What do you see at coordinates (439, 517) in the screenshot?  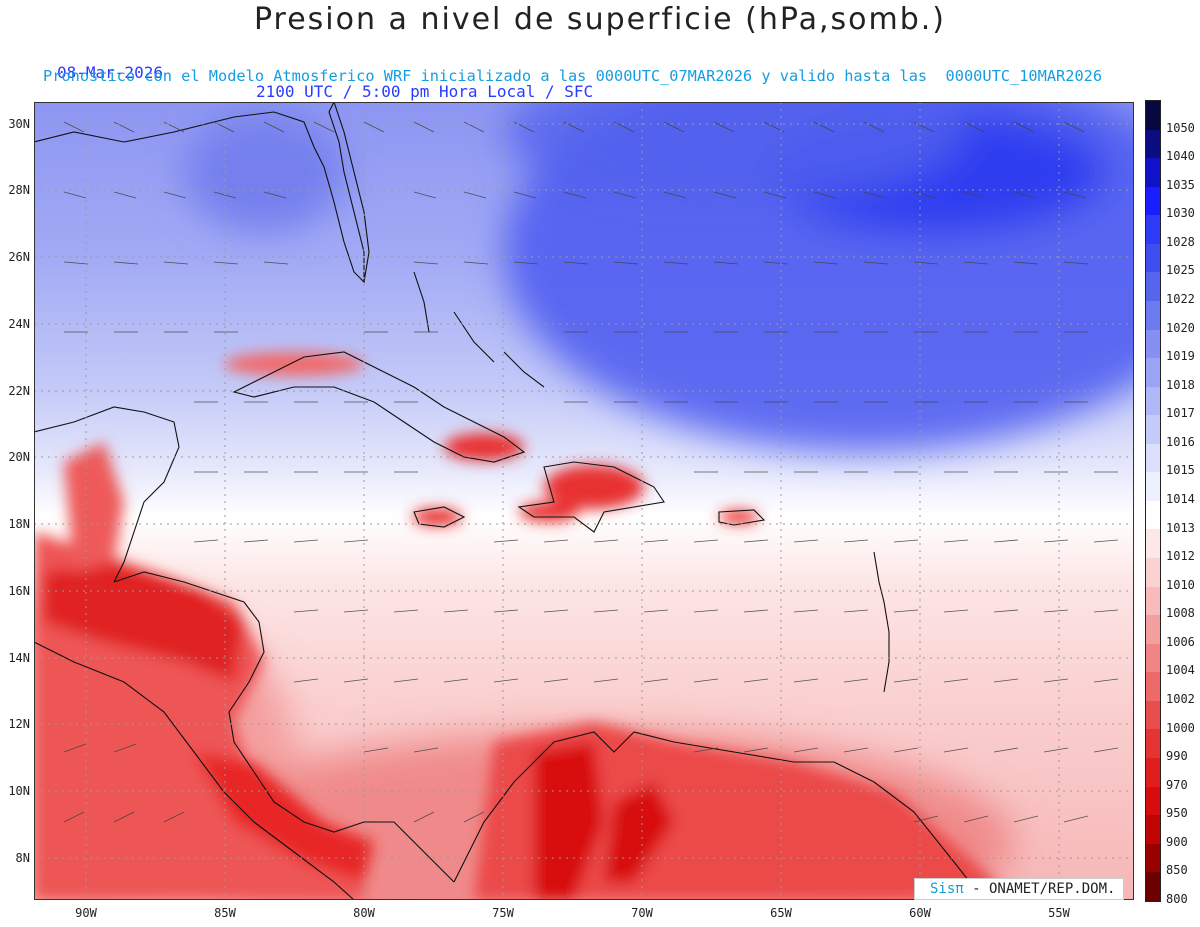 I see `jamaica` at bounding box center [439, 517].